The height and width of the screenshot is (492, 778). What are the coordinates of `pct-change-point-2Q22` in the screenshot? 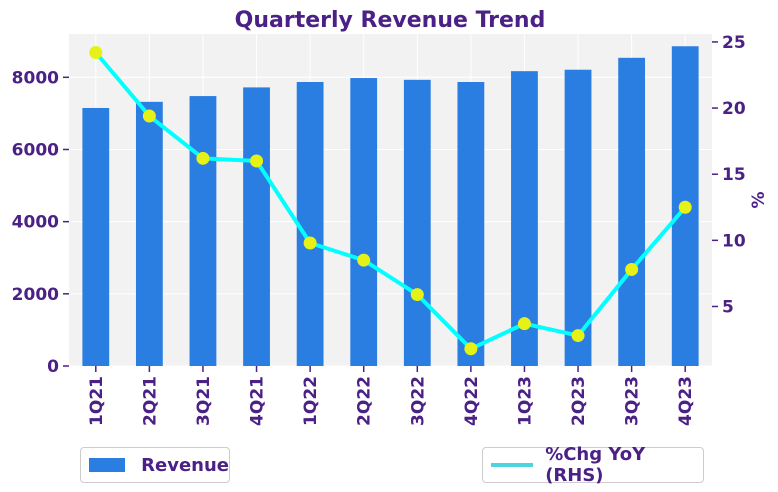 It's located at (364, 260).